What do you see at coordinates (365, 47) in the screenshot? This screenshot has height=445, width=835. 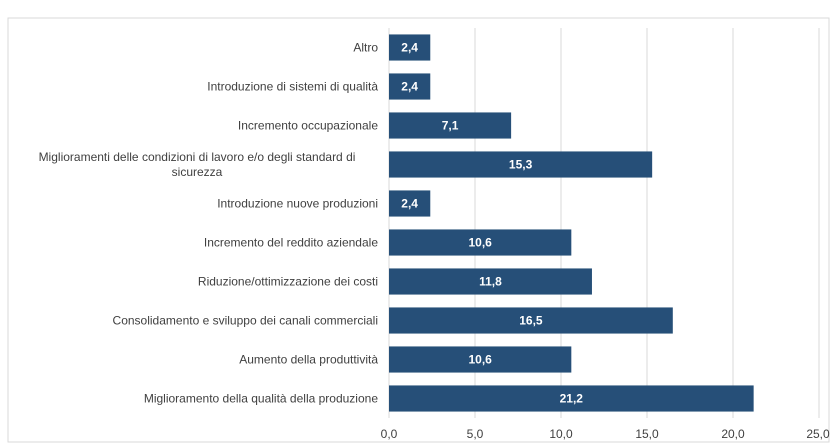 I see `category-label-text: Altro` at bounding box center [365, 47].